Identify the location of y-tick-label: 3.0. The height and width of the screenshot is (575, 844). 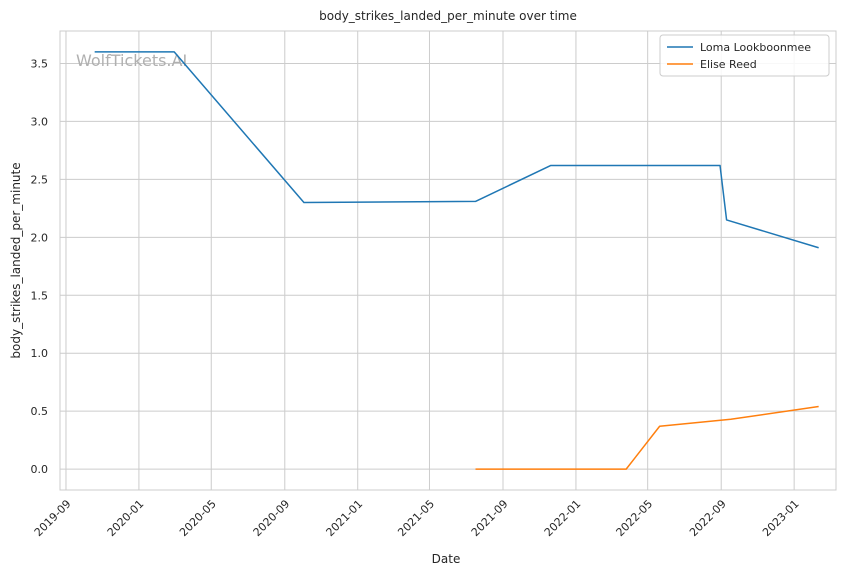
(40, 121).